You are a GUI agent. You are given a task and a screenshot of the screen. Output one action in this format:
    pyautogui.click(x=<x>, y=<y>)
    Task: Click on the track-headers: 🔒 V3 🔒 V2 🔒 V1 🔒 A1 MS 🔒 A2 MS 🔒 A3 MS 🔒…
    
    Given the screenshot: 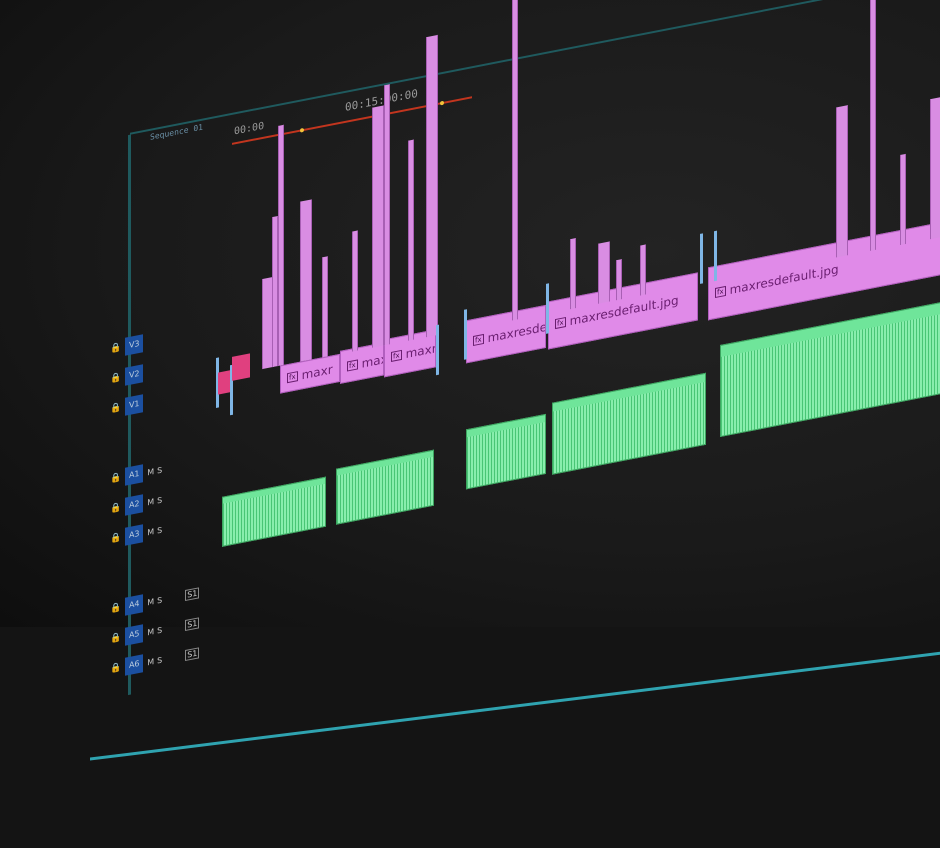 What is the action you would take?
    pyautogui.click(x=160, y=407)
    